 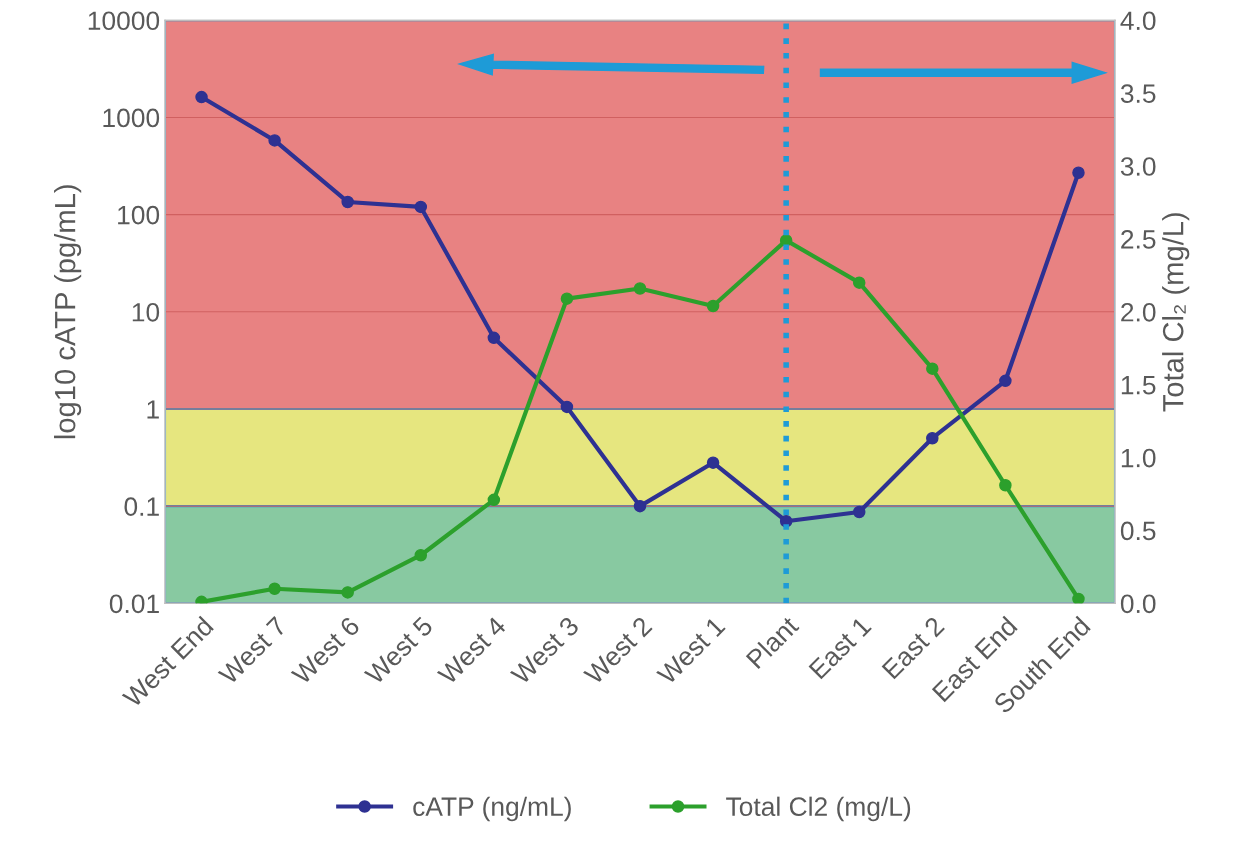 I want to click on y-tick-label: 0.1, so click(x=141, y=506).